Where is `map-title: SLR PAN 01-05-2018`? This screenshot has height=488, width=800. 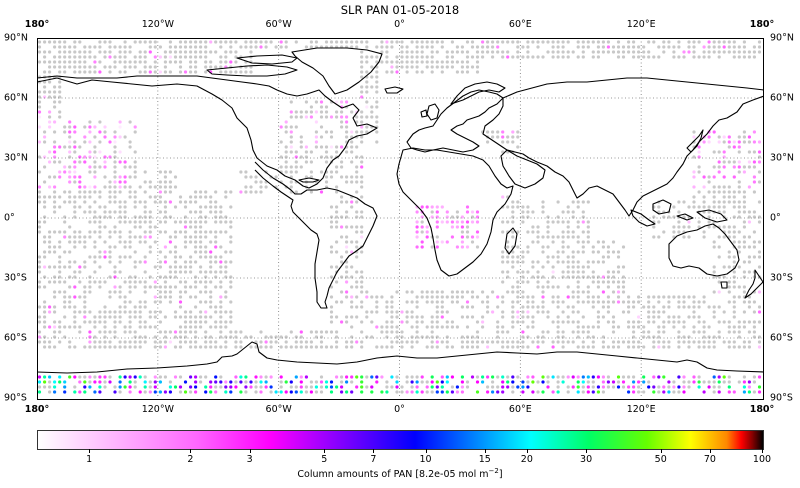 map-title: SLR PAN 01-05-2018 is located at coordinates (400, 10).